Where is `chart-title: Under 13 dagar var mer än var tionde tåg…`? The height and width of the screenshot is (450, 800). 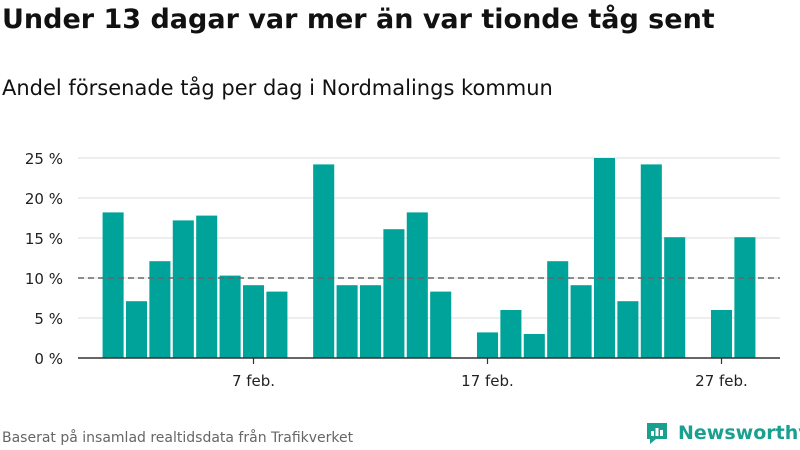
chart-title: Under 13 dagar var mer än var tionde tåg… is located at coordinates (358, 19).